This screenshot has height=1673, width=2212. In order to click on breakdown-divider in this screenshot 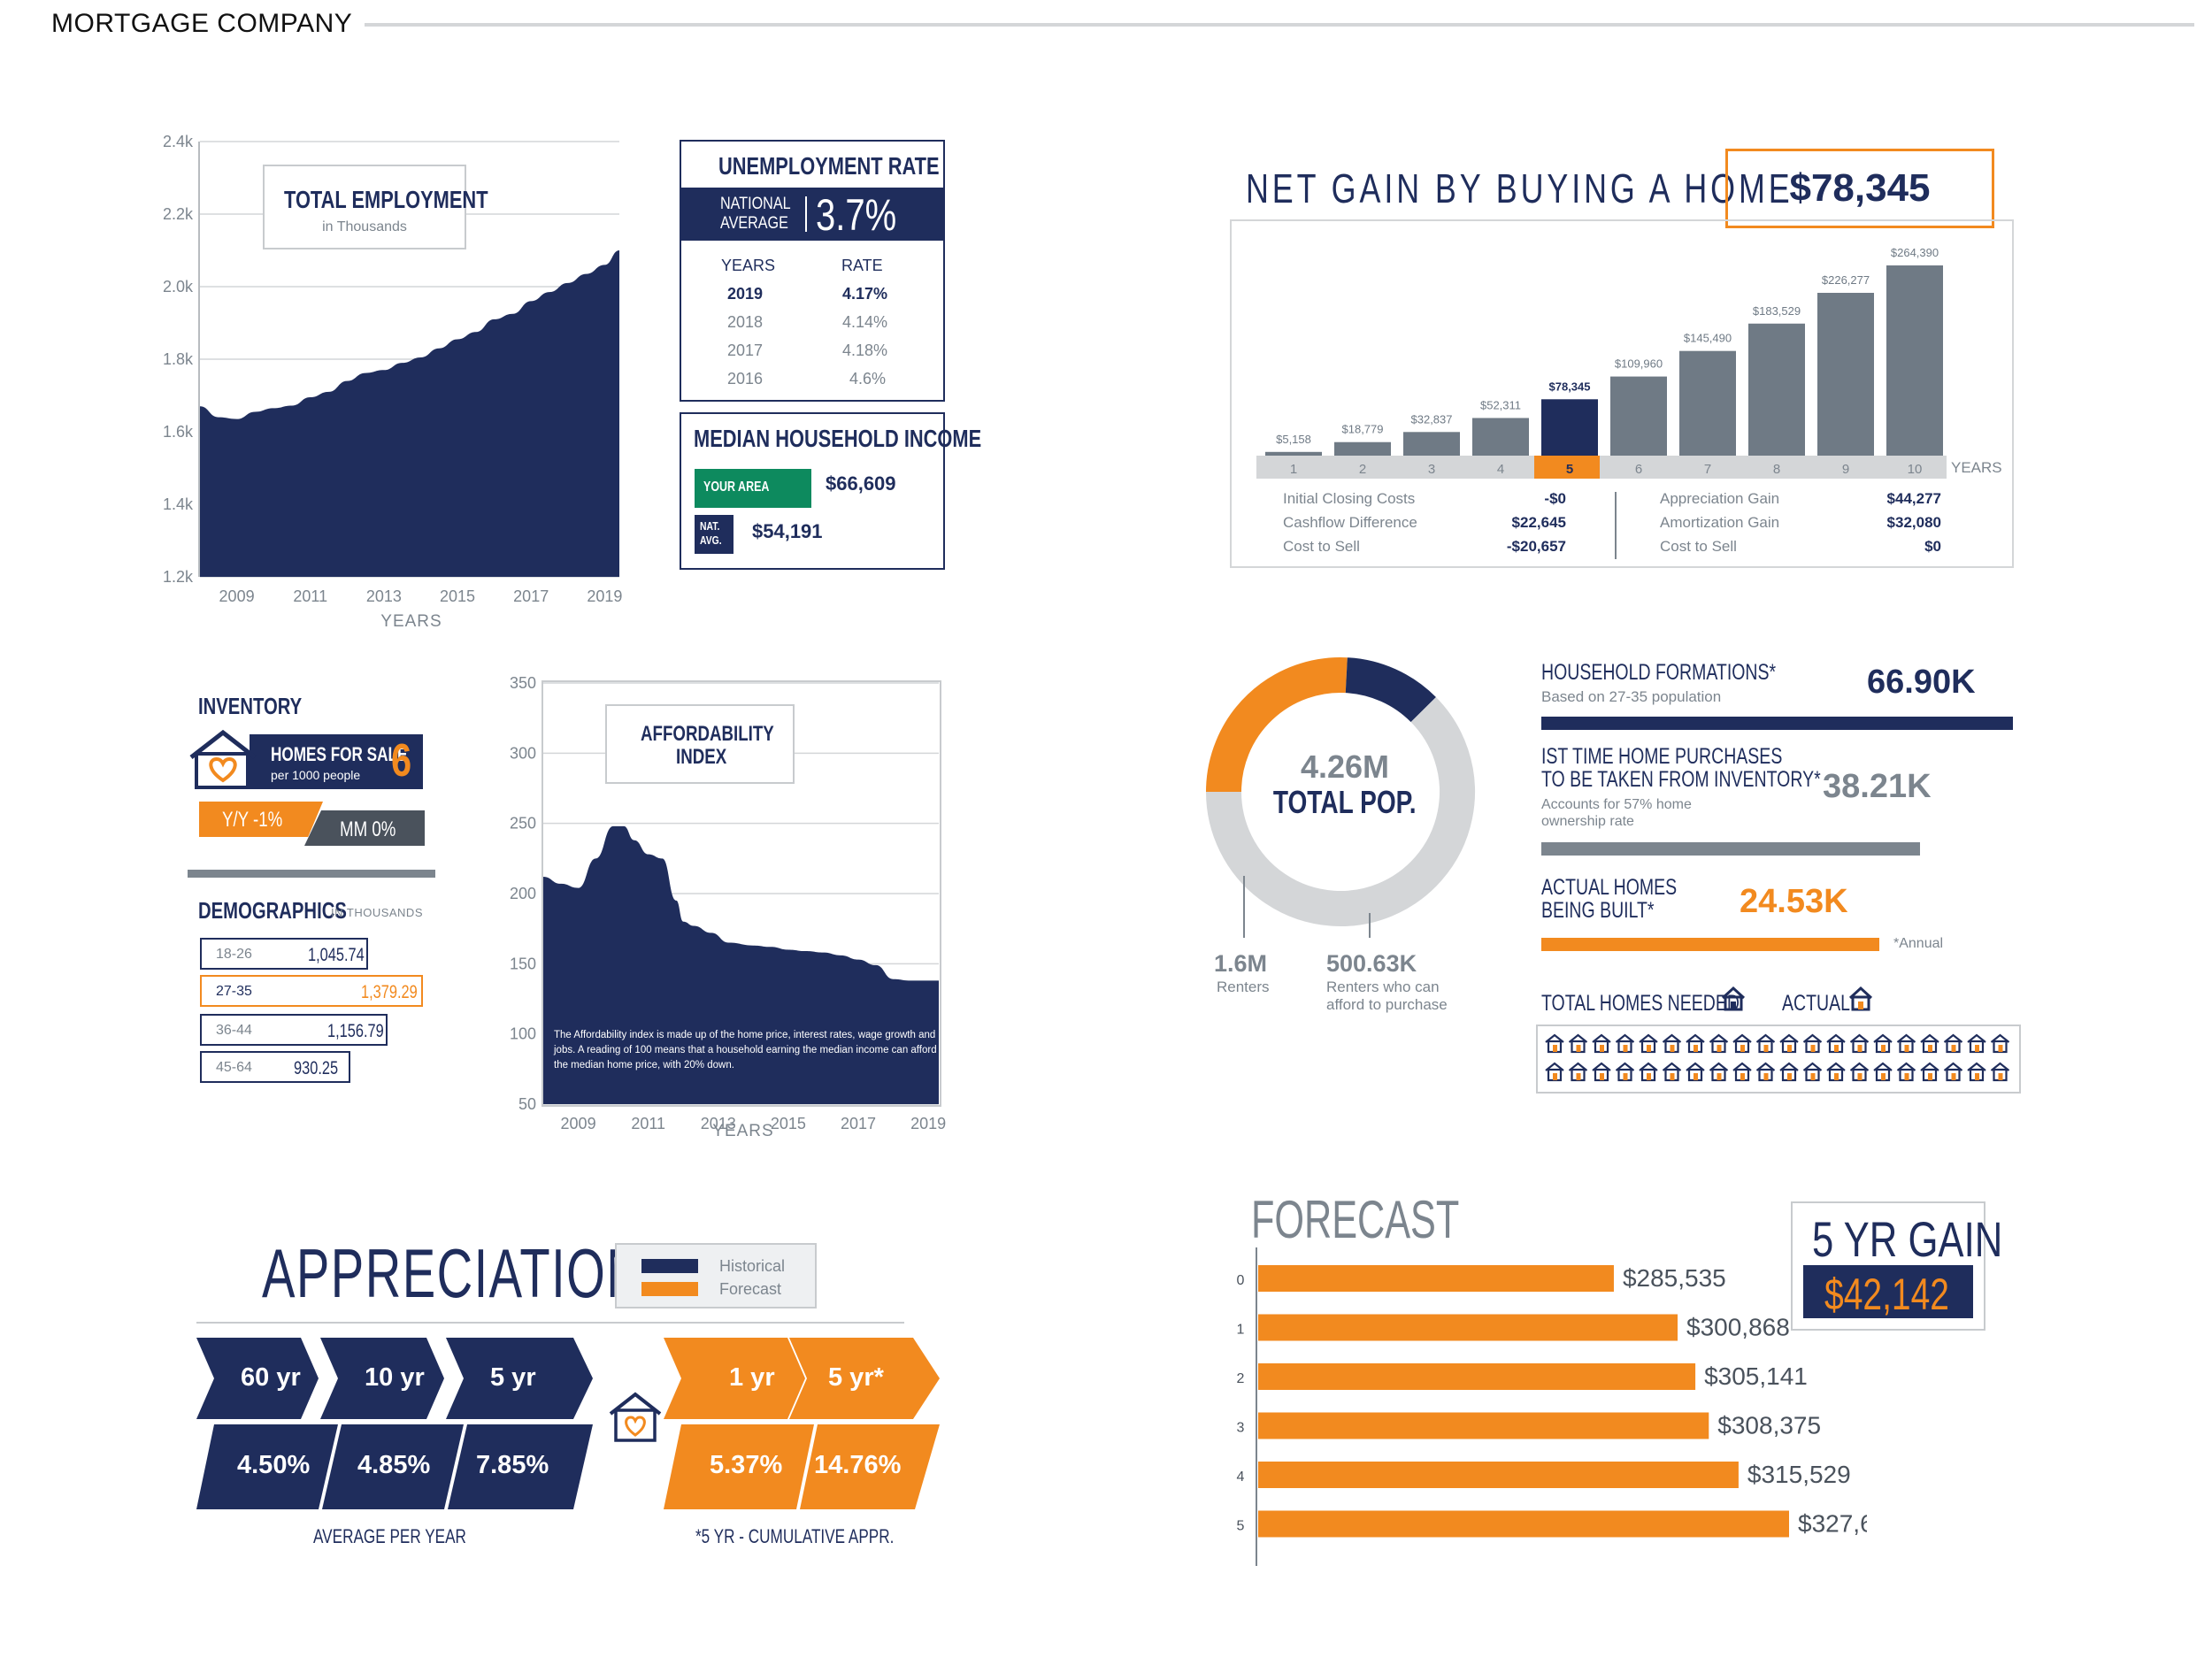, I will do `click(1616, 526)`.